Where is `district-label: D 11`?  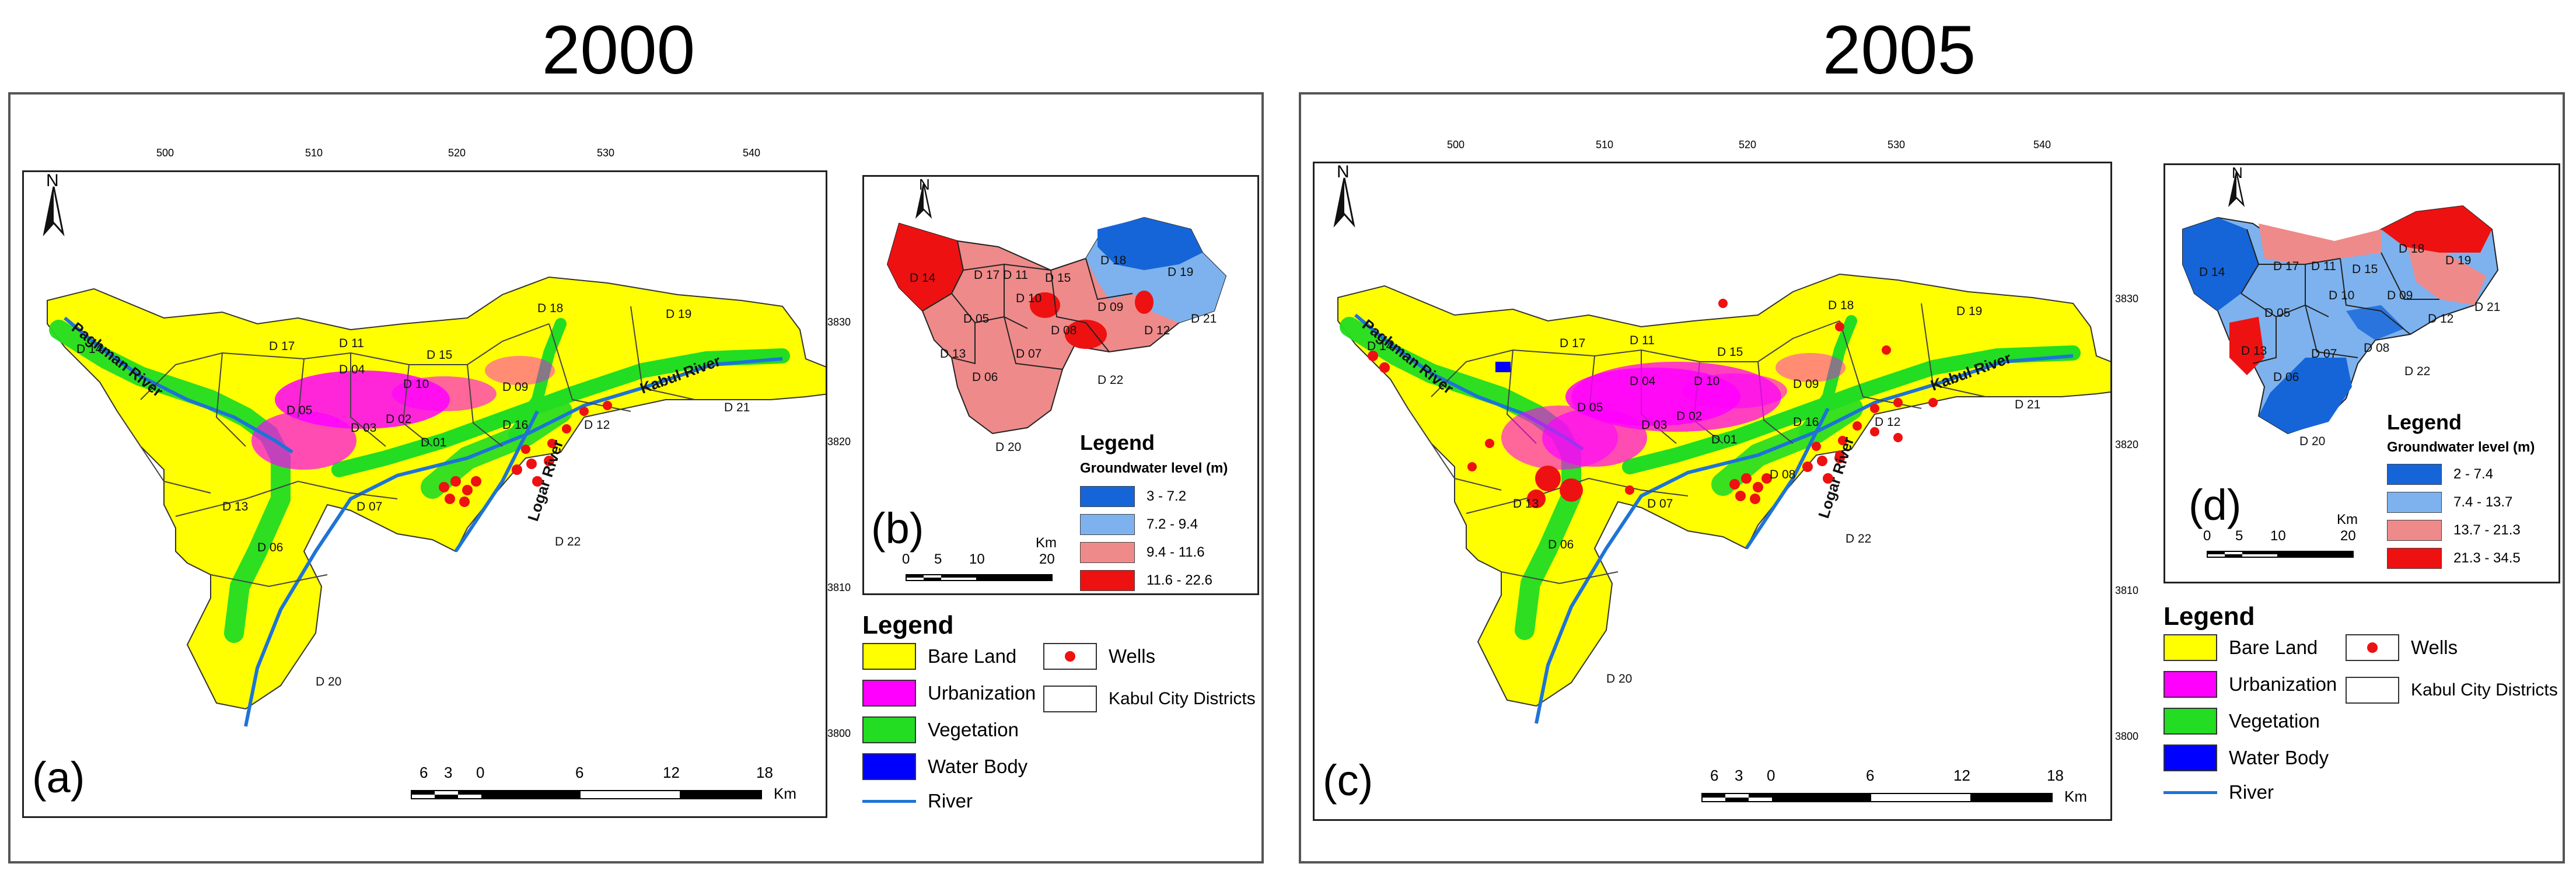 district-label: D 11 is located at coordinates (1642, 340).